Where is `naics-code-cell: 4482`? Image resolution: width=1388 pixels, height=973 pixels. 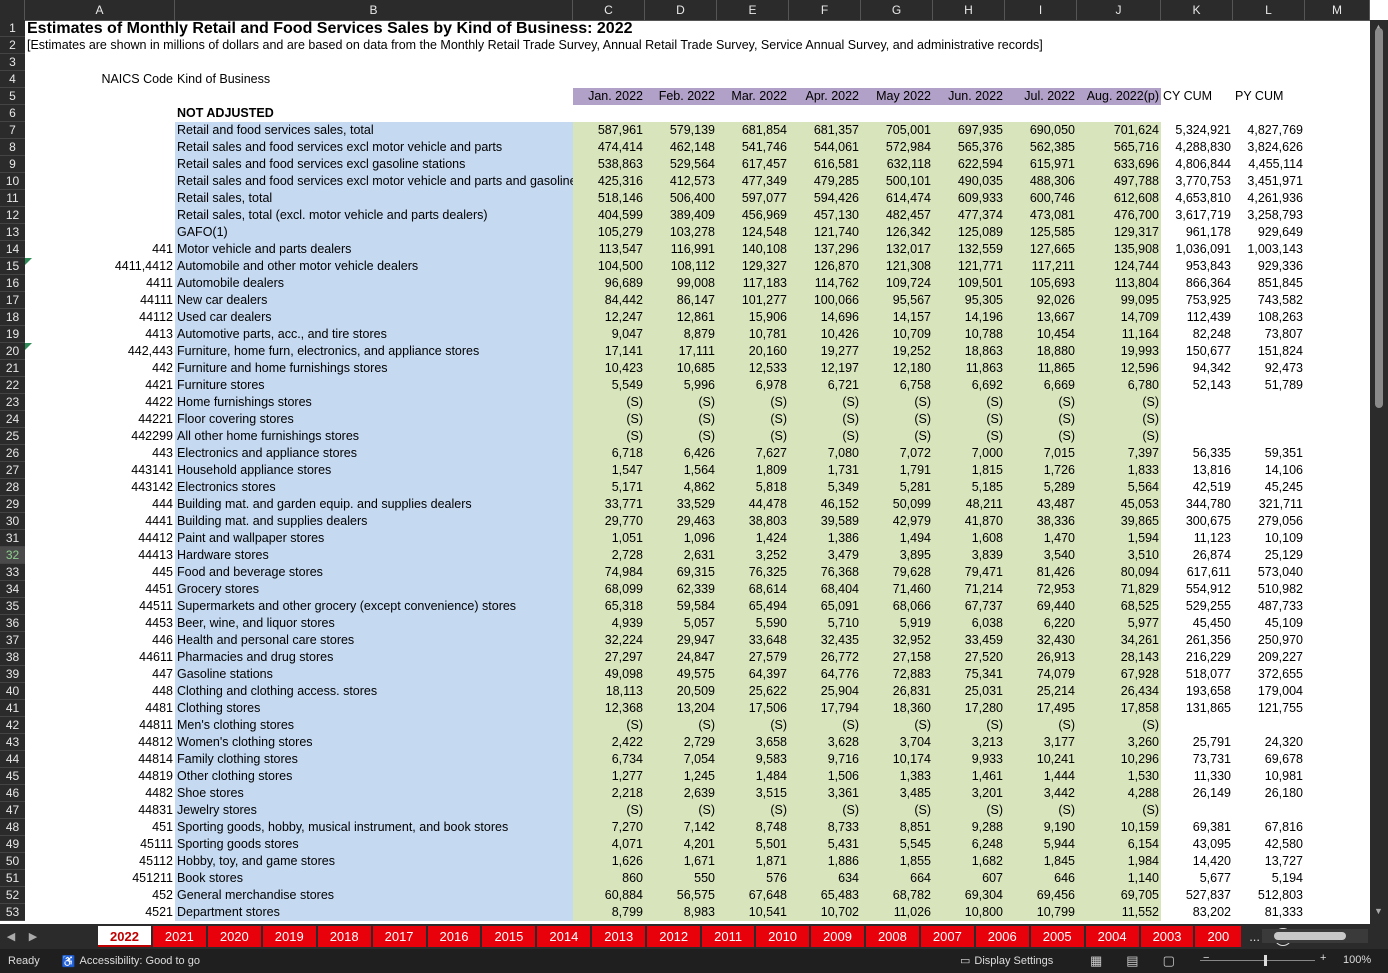 naics-code-cell: 4482 is located at coordinates (159, 793).